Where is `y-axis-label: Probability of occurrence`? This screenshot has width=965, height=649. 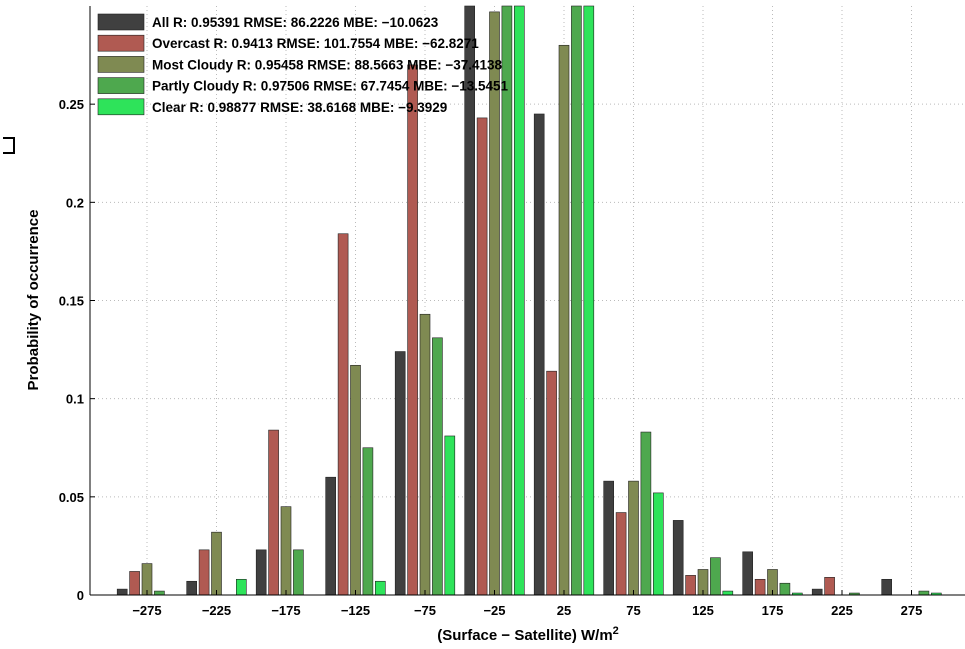 y-axis-label: Probability of occurrence is located at coordinates (33, 300).